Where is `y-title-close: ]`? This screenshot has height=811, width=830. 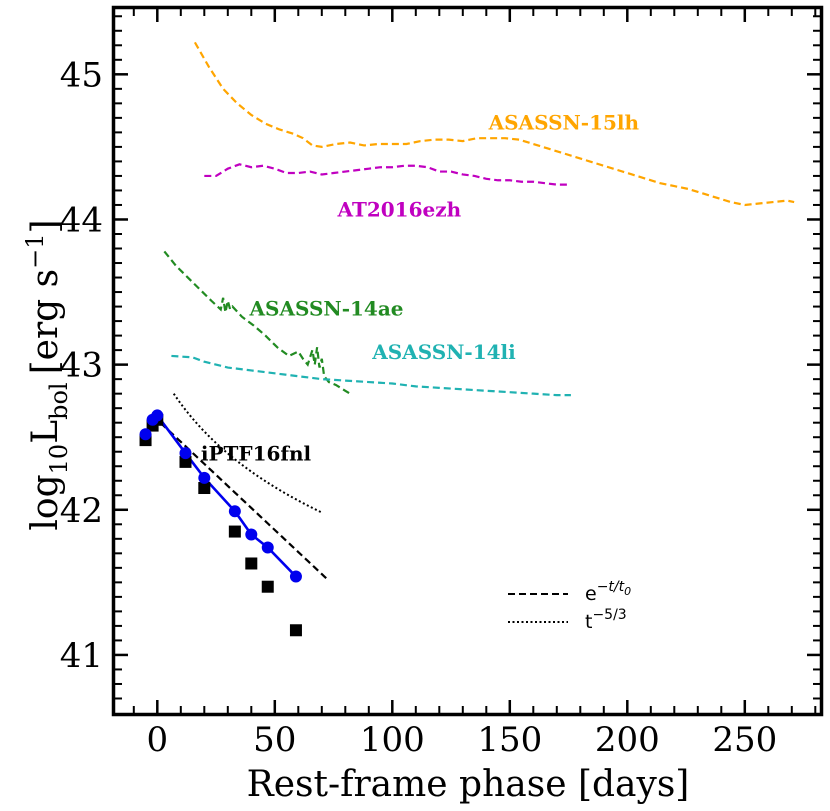 y-title-close: ] is located at coordinates (45, 226).